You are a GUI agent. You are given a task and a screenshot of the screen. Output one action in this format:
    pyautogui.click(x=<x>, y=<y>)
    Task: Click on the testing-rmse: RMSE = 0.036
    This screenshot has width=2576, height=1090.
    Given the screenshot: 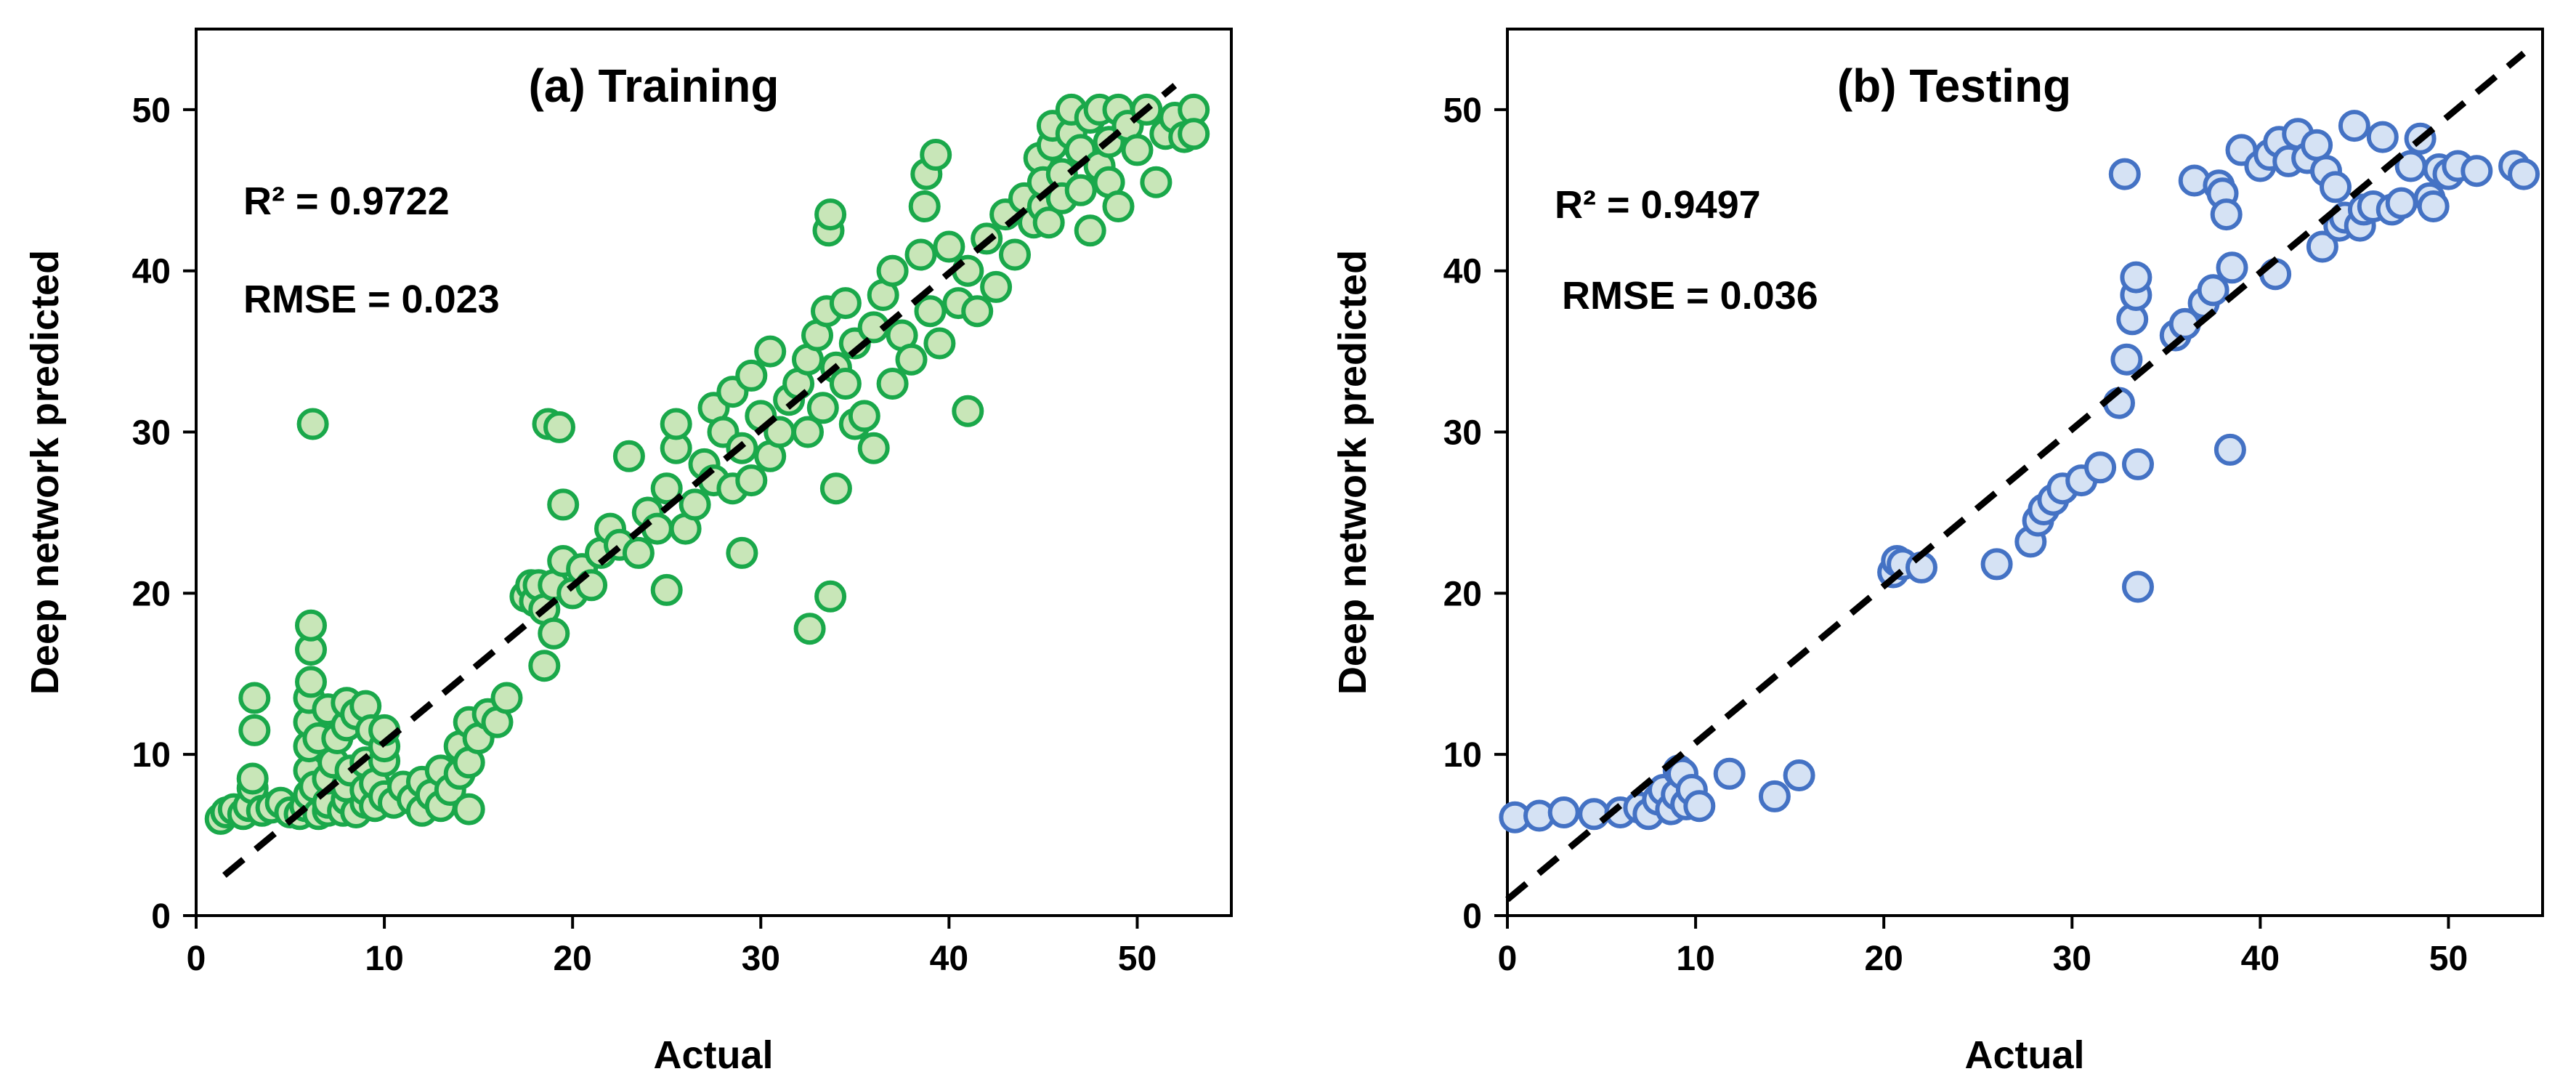 What is the action you would take?
    pyautogui.click(x=1690, y=296)
    